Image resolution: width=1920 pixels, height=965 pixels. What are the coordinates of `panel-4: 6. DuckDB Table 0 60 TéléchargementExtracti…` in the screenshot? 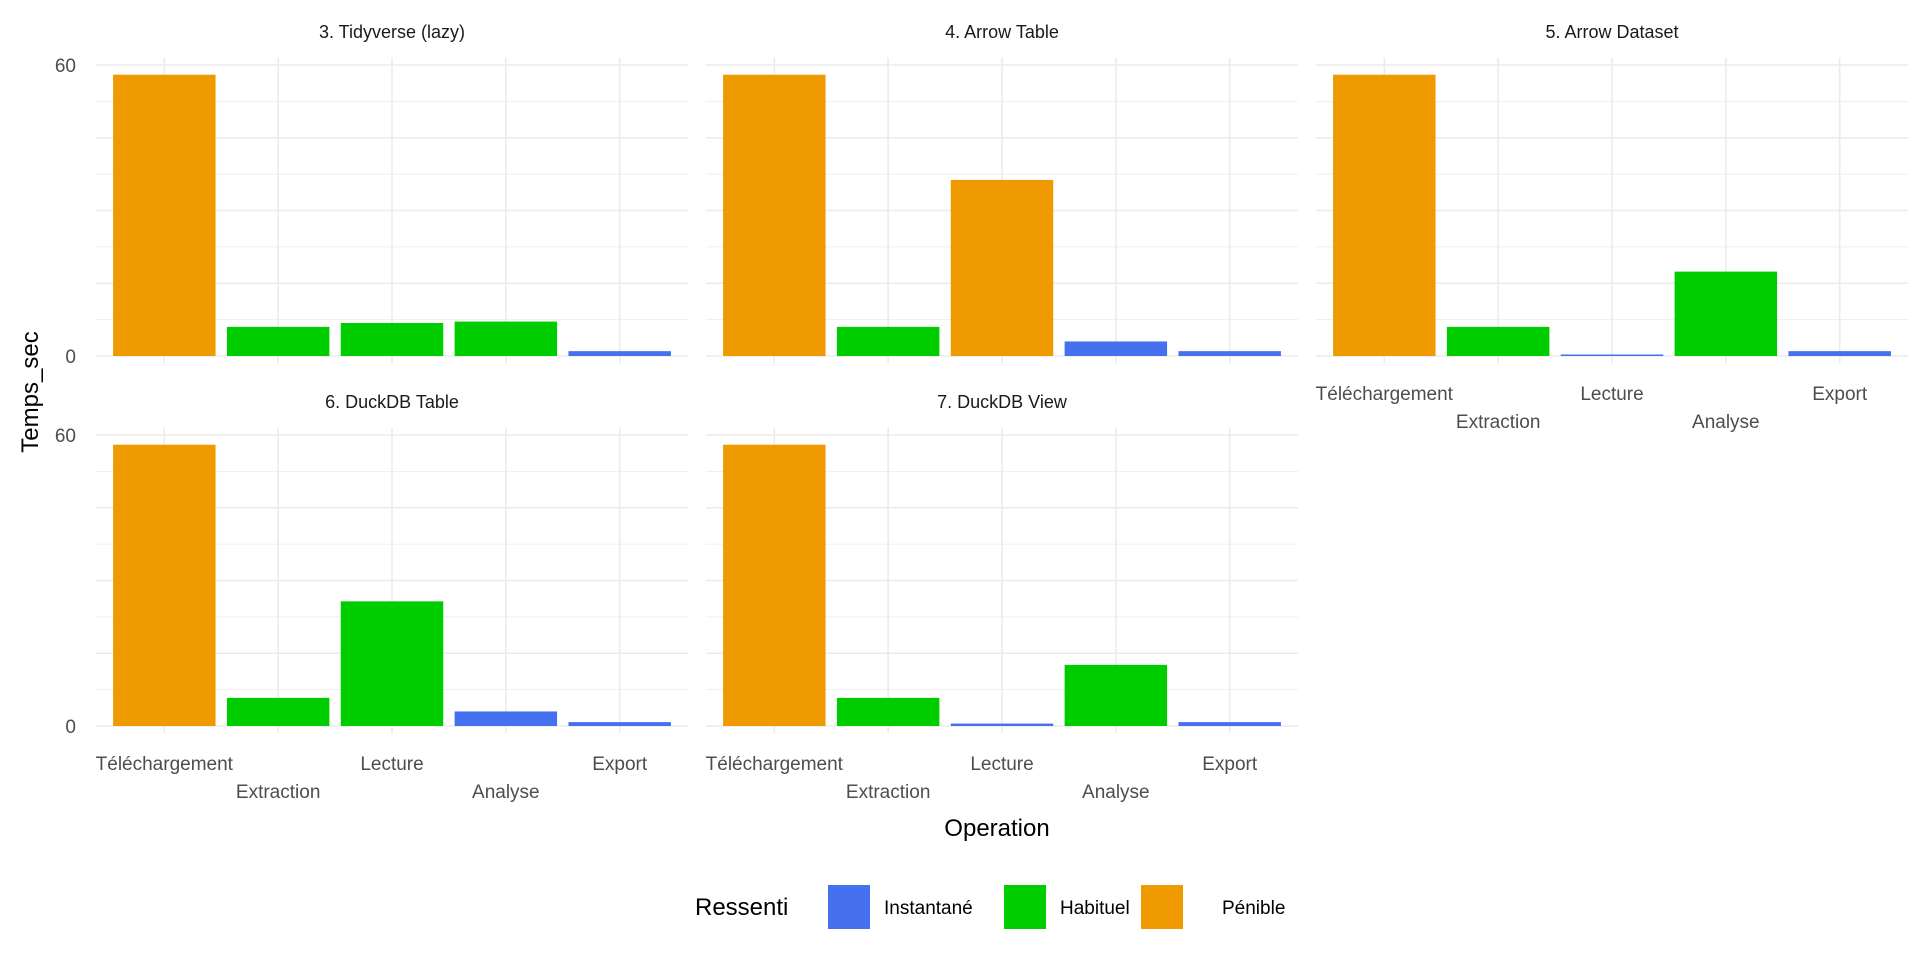 It's located at (371, 597).